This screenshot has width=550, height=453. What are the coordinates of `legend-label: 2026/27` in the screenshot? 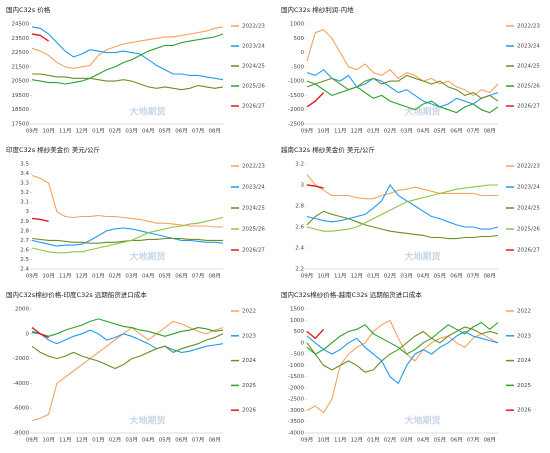 It's located at (528, 251).